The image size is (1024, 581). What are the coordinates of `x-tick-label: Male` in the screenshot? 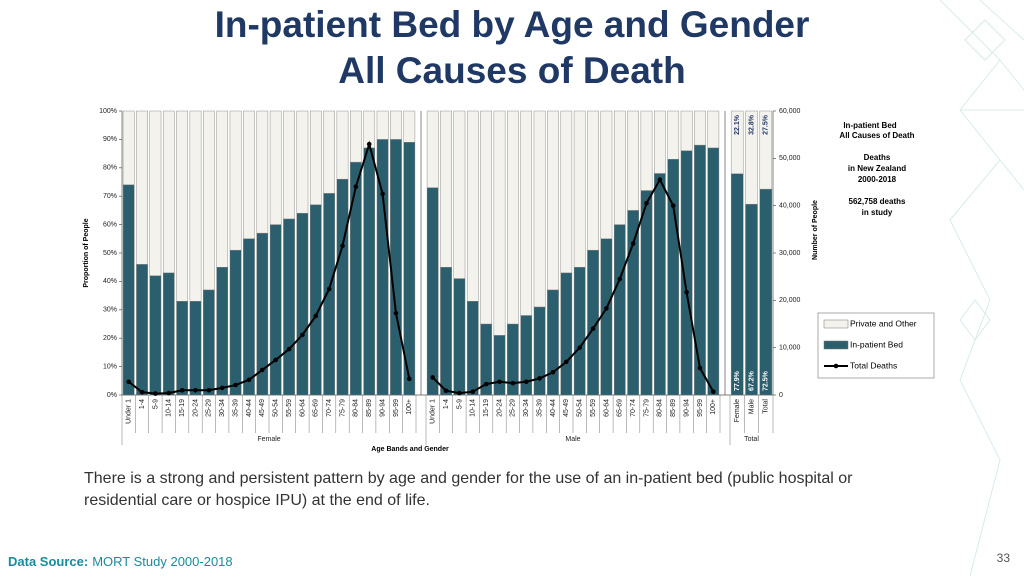 It's located at (751, 406).